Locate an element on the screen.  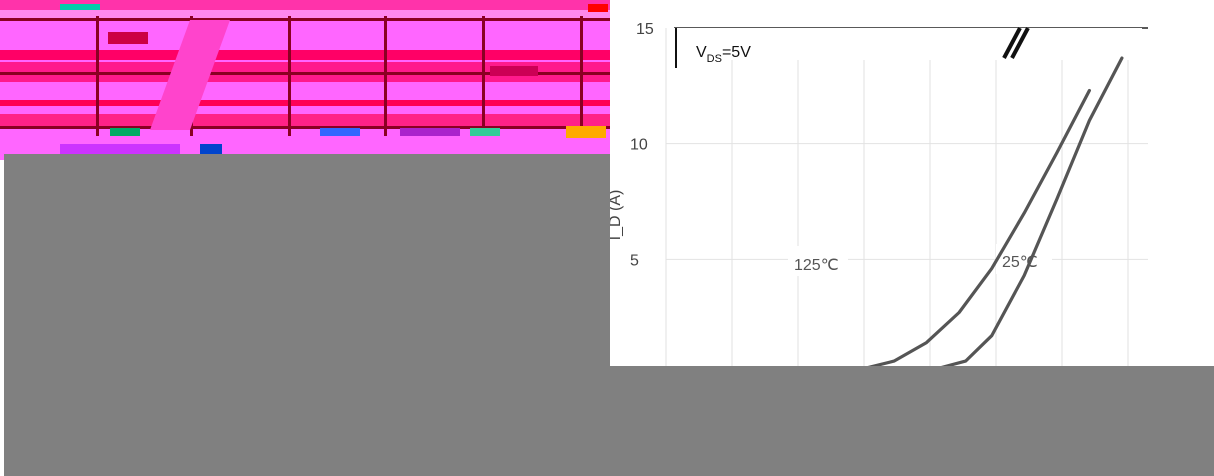
condition-label: VDS=5V is located at coordinates (723, 54).